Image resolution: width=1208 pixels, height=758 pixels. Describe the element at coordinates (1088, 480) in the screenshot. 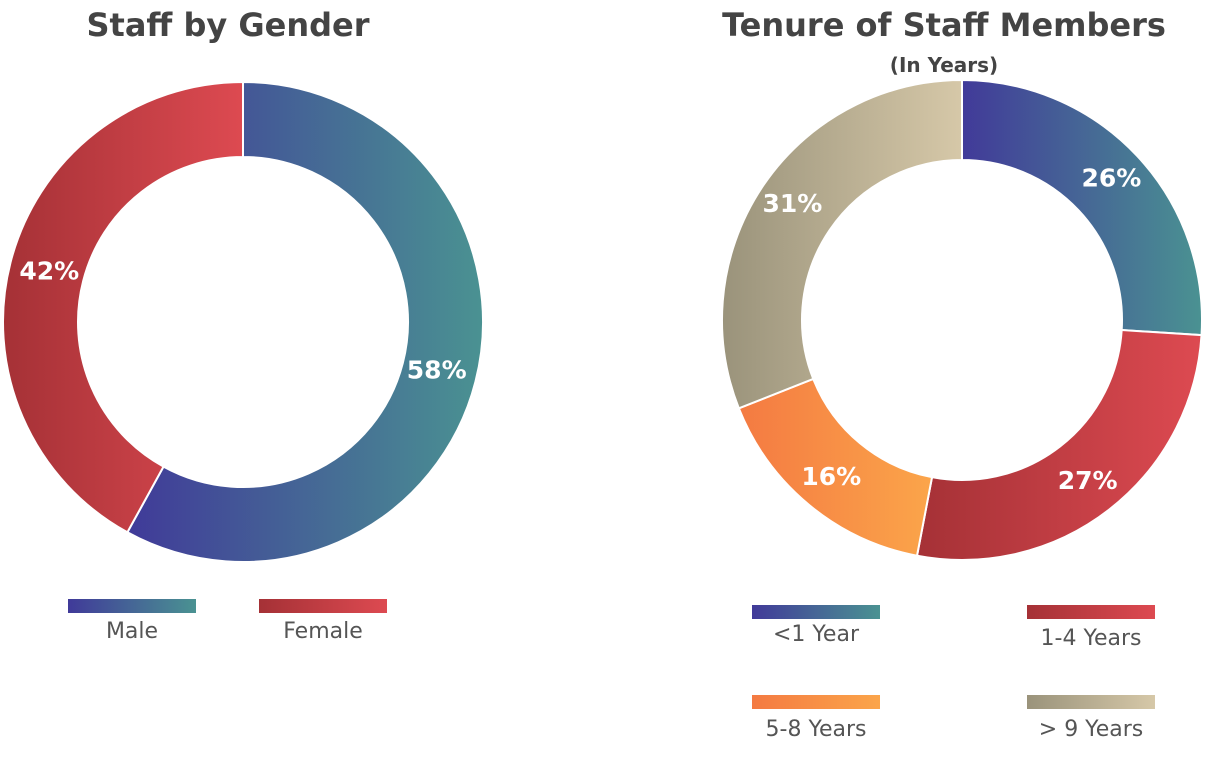

I see `slice-label: 27%` at that location.